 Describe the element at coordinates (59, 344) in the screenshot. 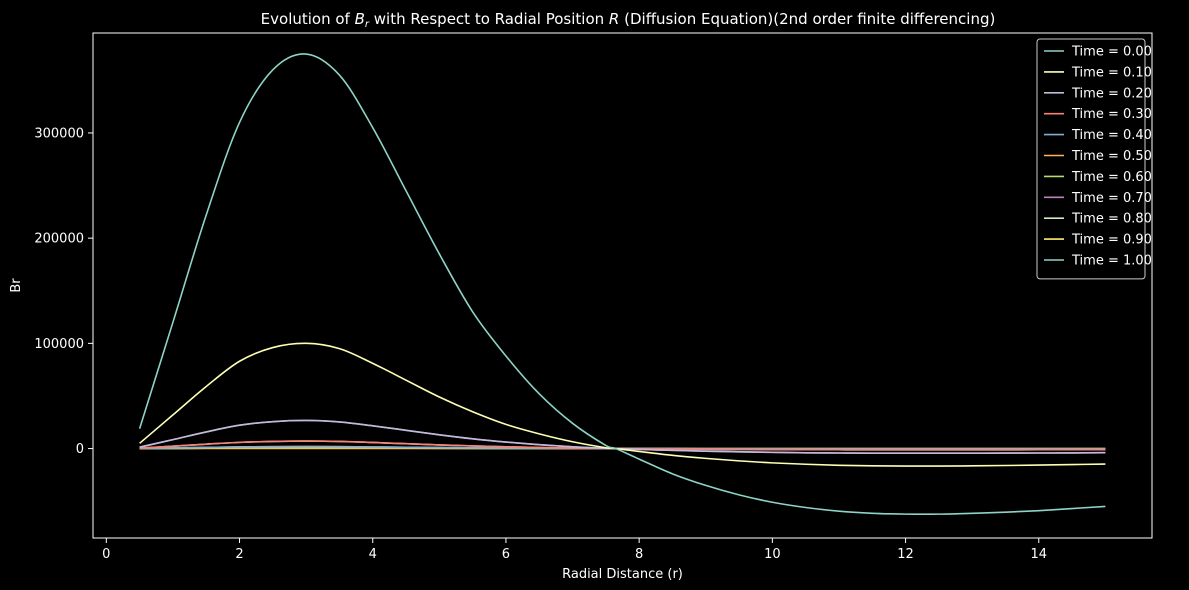

I see `y-tick-label: 100000` at that location.